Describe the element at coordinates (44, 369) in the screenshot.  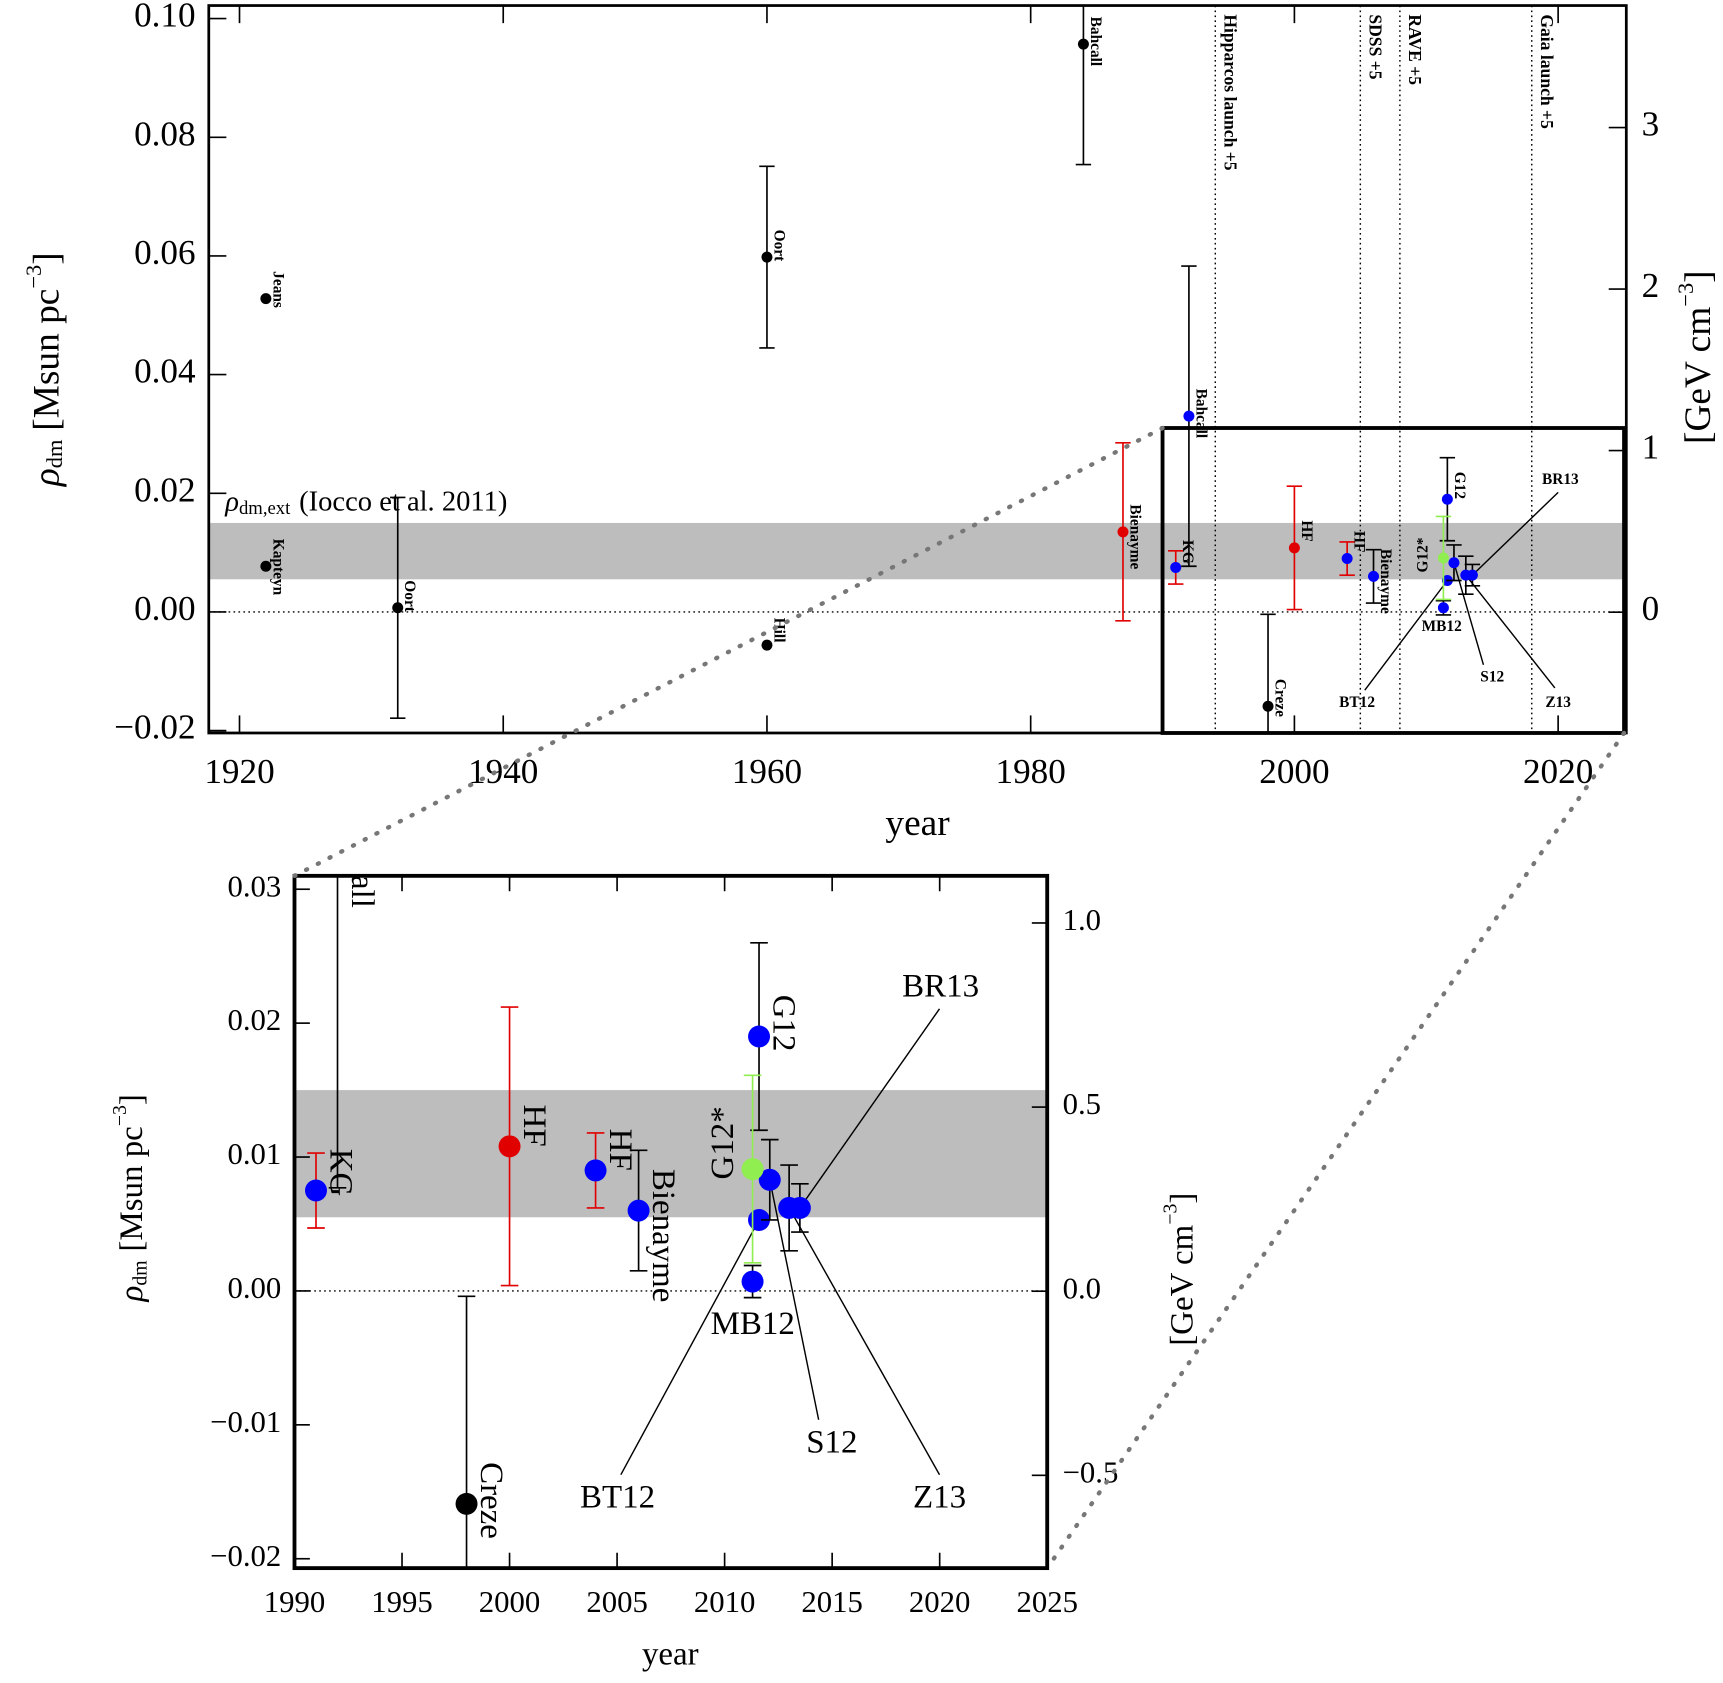
I see `y-axis-label: ρdm [Msun pc−3]` at that location.